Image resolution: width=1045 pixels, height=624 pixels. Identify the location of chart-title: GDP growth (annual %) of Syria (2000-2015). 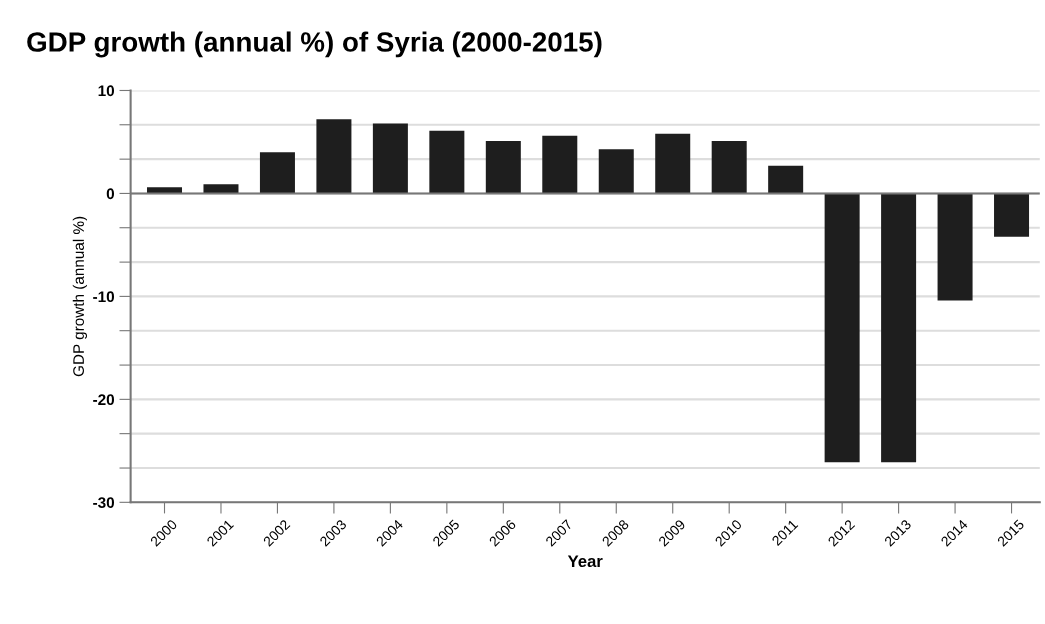
(314, 44).